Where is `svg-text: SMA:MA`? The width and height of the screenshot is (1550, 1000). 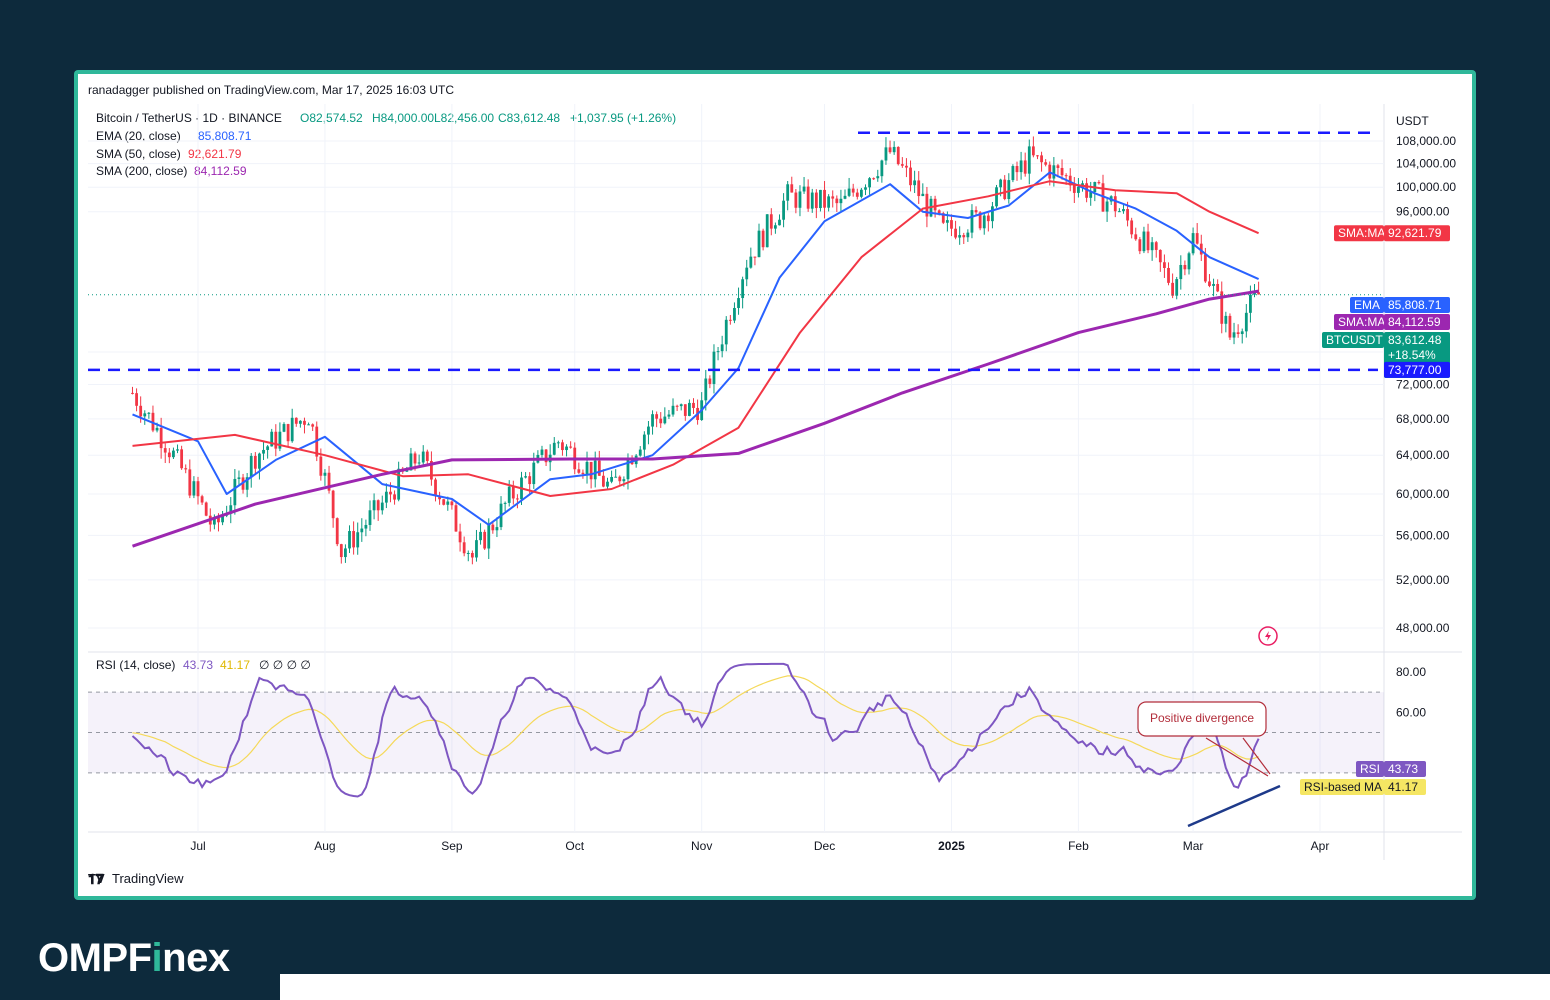
svg-text: SMA:MA is located at coordinates (1361, 322).